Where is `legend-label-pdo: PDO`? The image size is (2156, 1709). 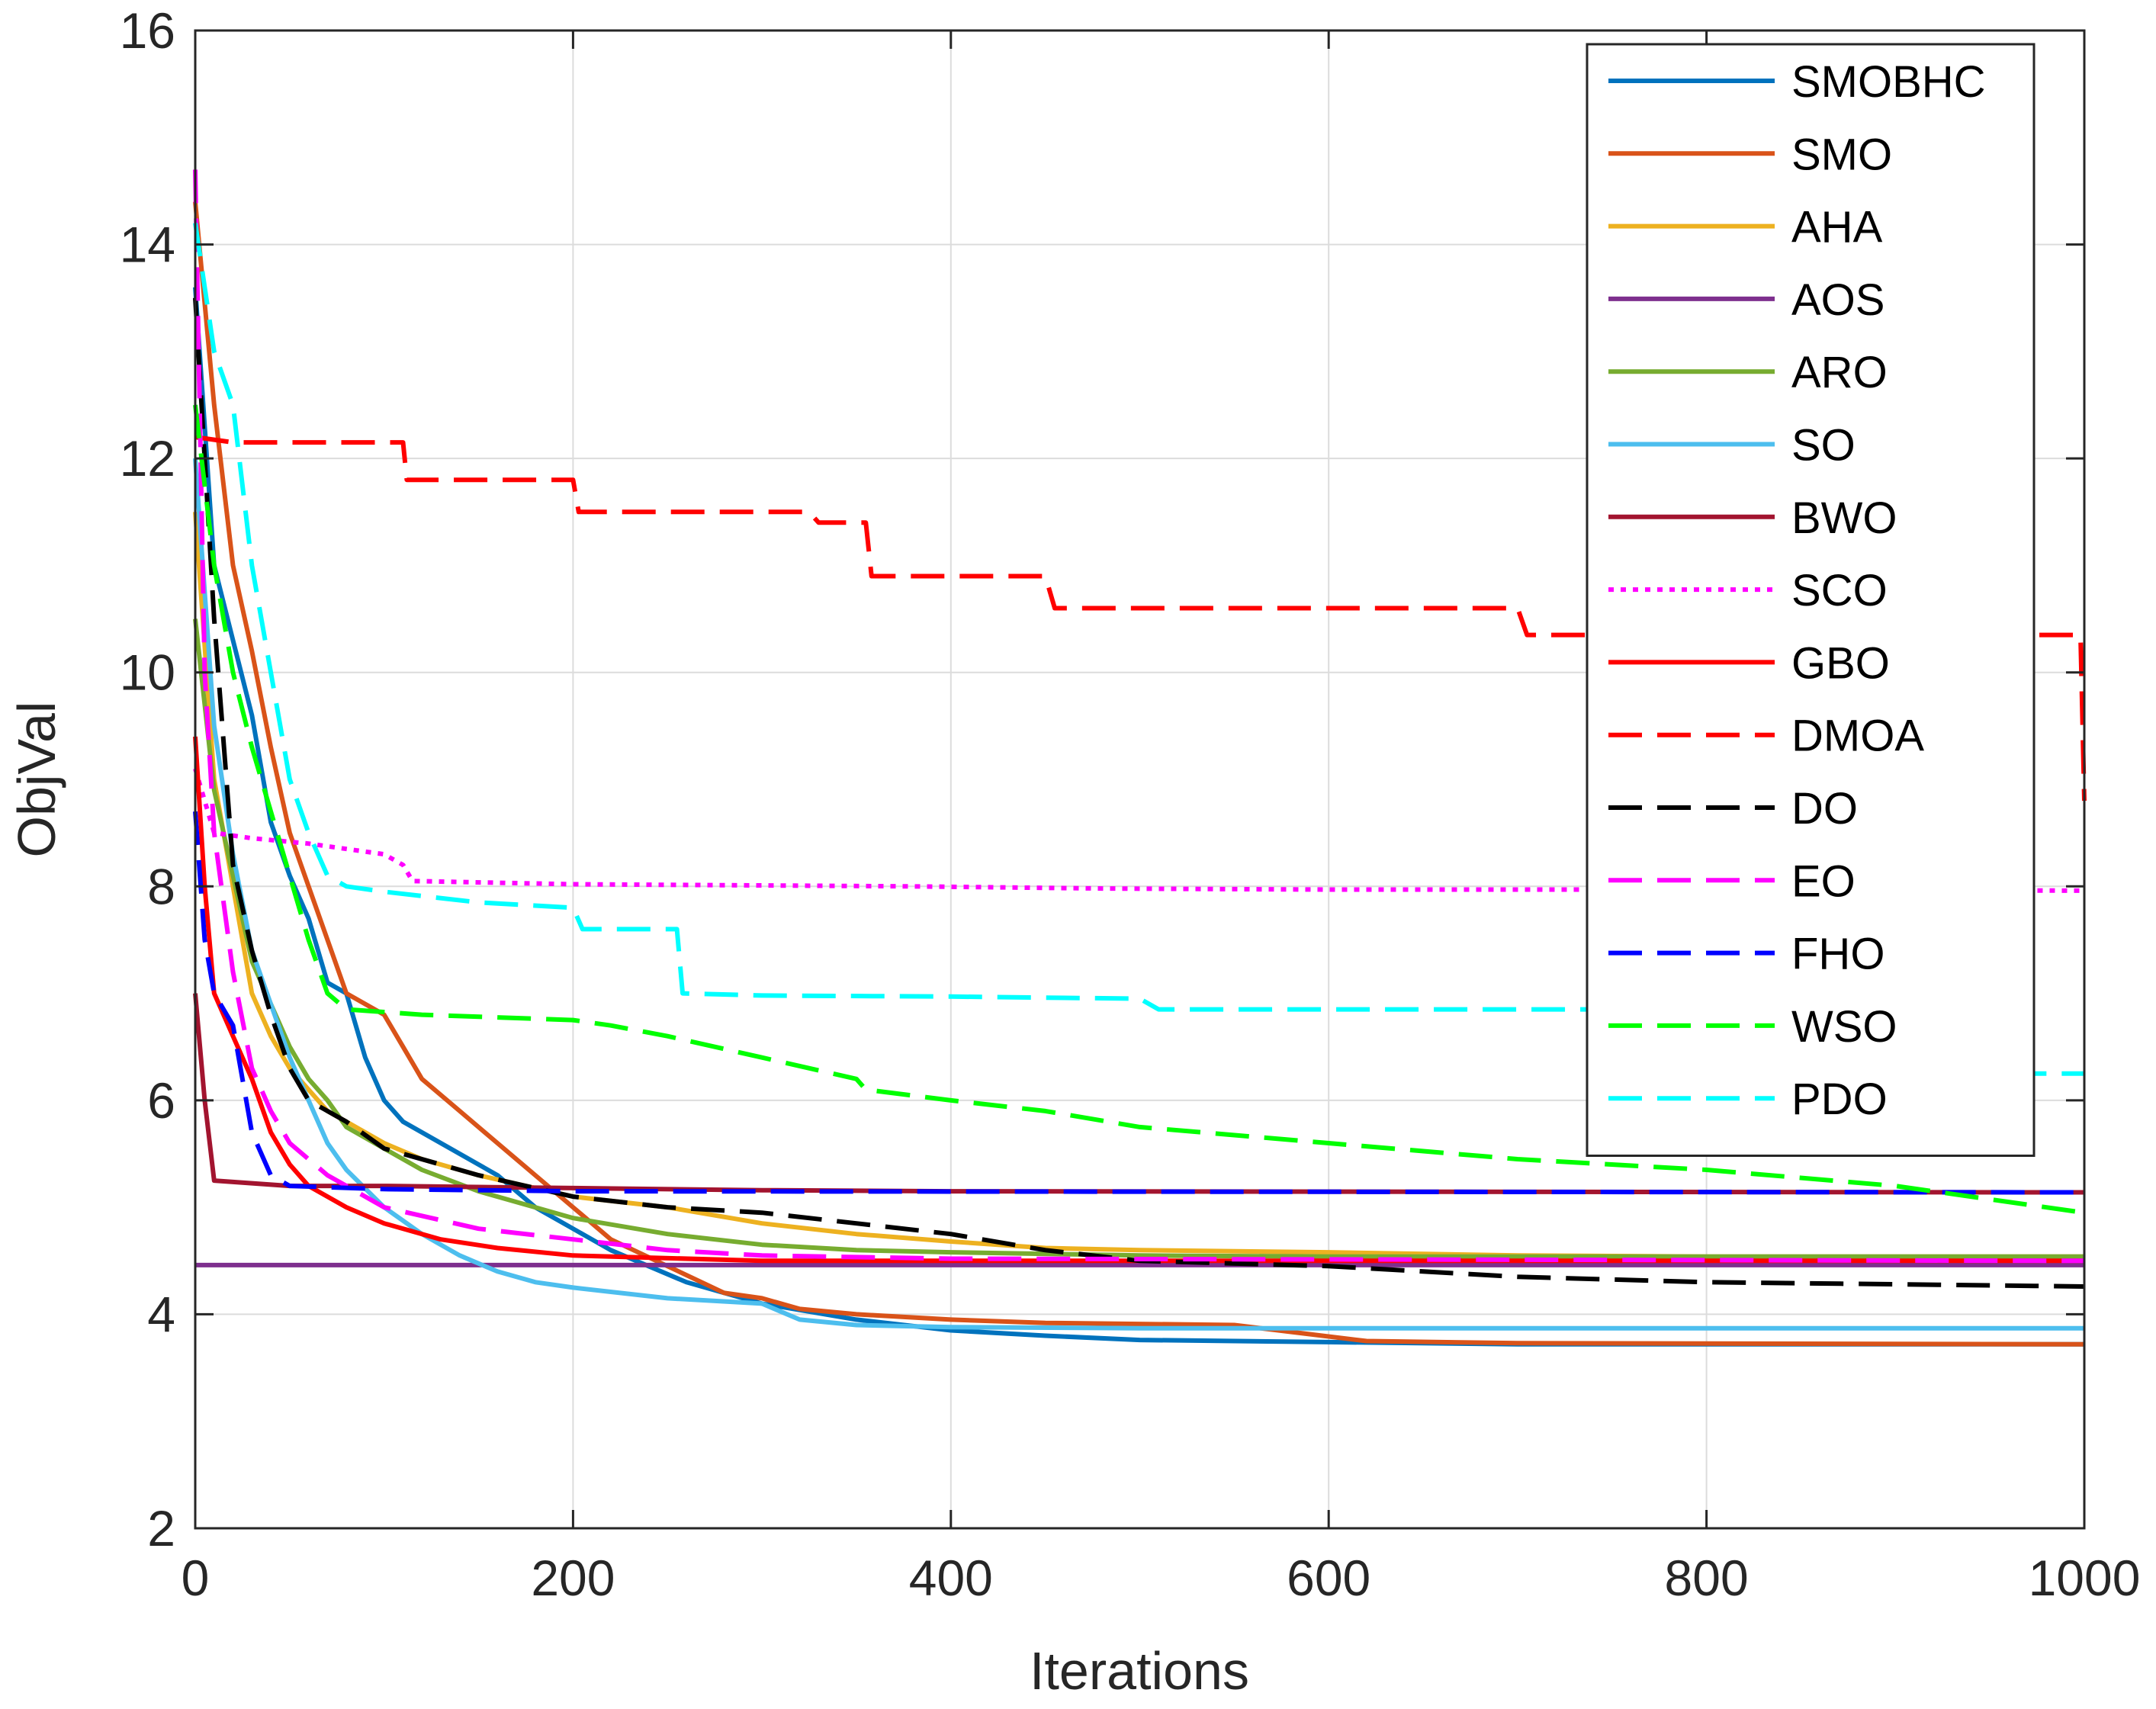 legend-label-pdo: PDO is located at coordinates (1839, 1100).